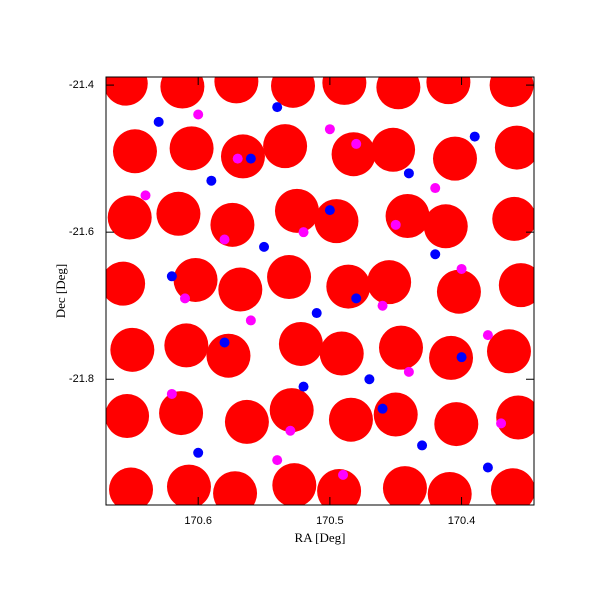 Image resolution: width=611 pixels, height=611 pixels. I want to click on x-tick-label: 170.6, so click(198, 521).